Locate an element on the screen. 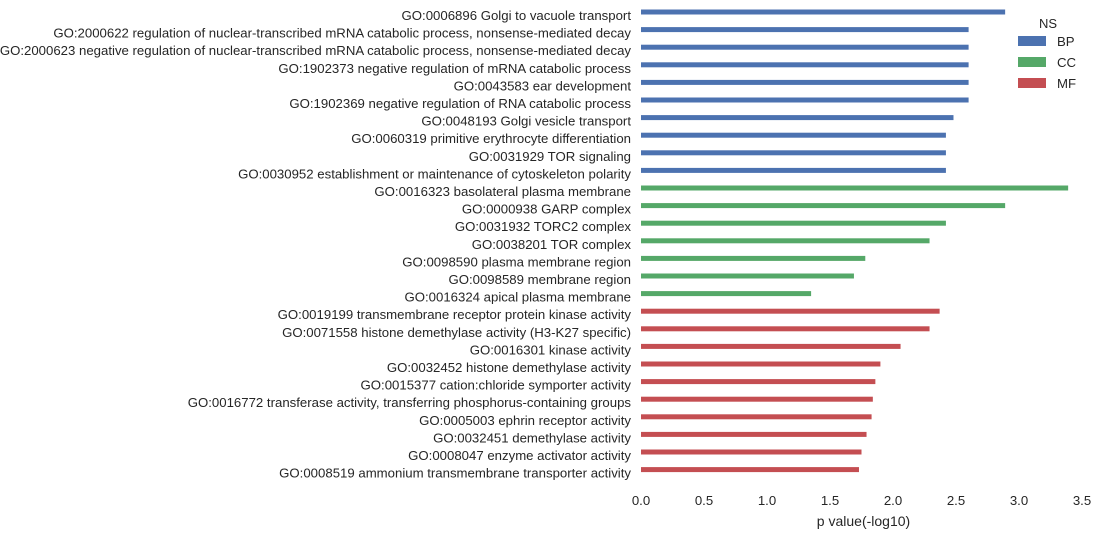 Image resolution: width=1103 pixels, height=535 pixels. x-tick-label: 1.0 is located at coordinates (767, 500).